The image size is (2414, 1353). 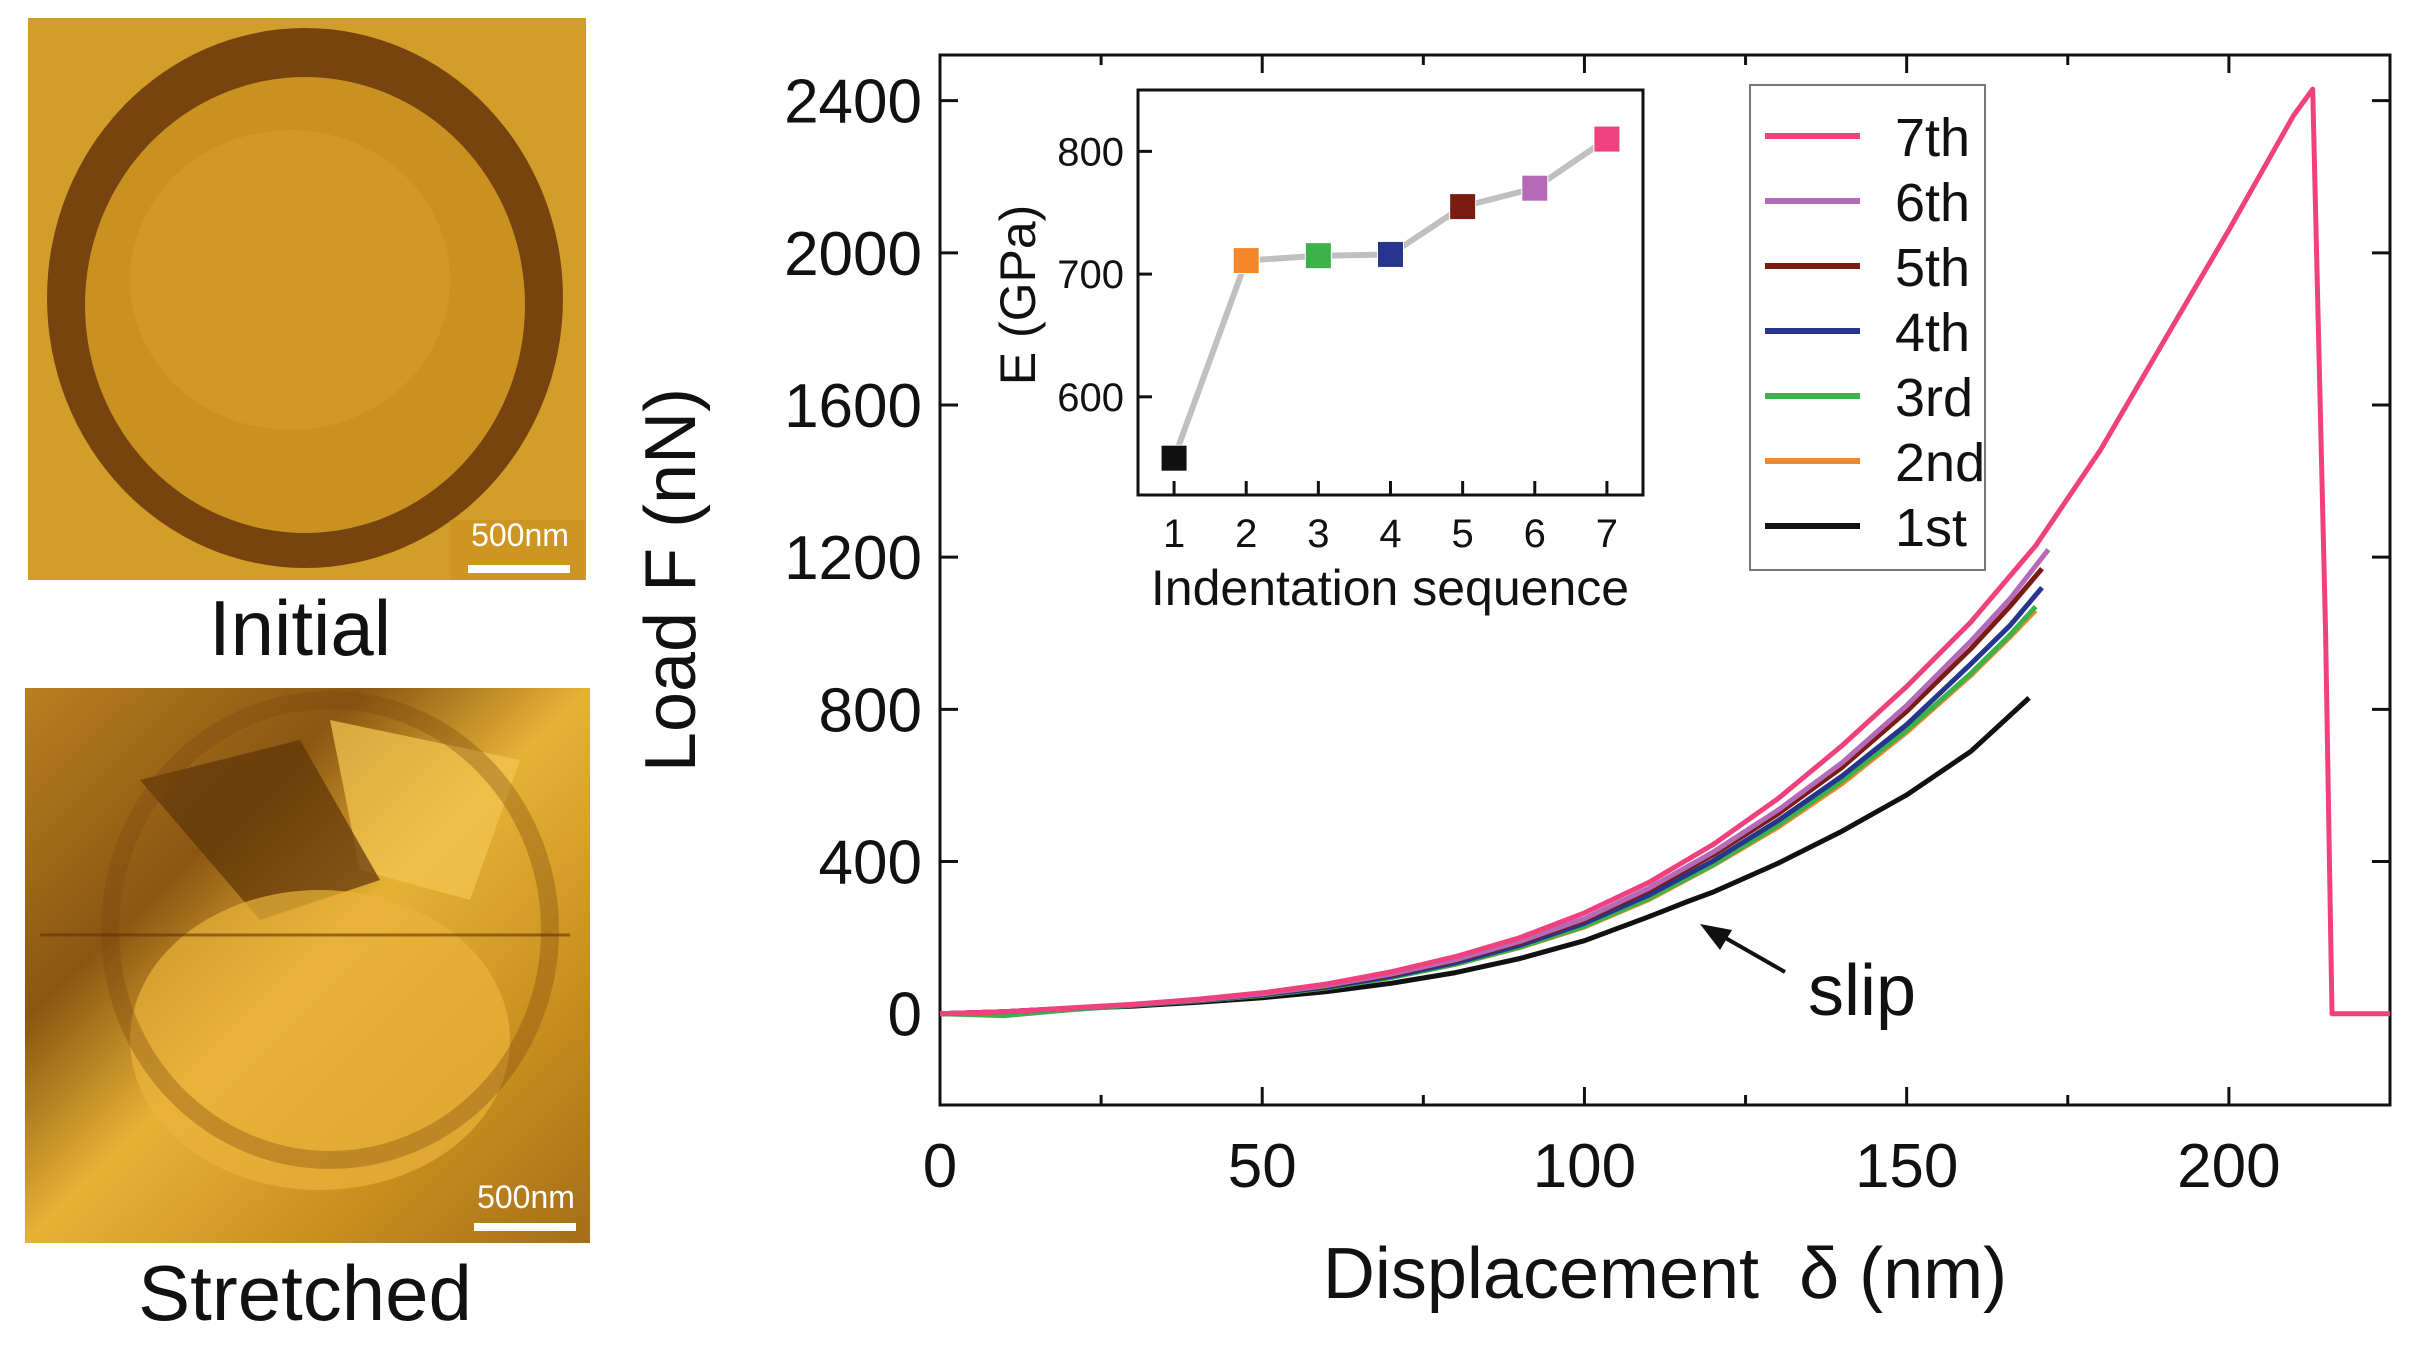 What do you see at coordinates (1318, 534) in the screenshot?
I see `inset-x-tick-label: 3` at bounding box center [1318, 534].